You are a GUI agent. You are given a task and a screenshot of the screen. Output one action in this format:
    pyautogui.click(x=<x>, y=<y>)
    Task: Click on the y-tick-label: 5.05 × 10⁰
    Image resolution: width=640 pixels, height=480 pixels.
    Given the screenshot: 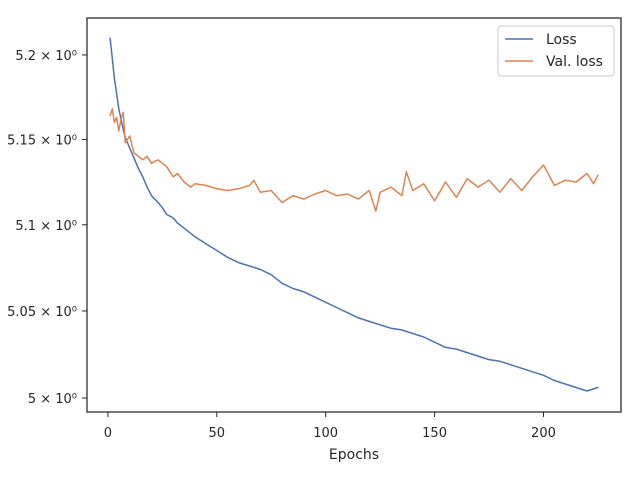 What is the action you would take?
    pyautogui.click(x=42, y=312)
    